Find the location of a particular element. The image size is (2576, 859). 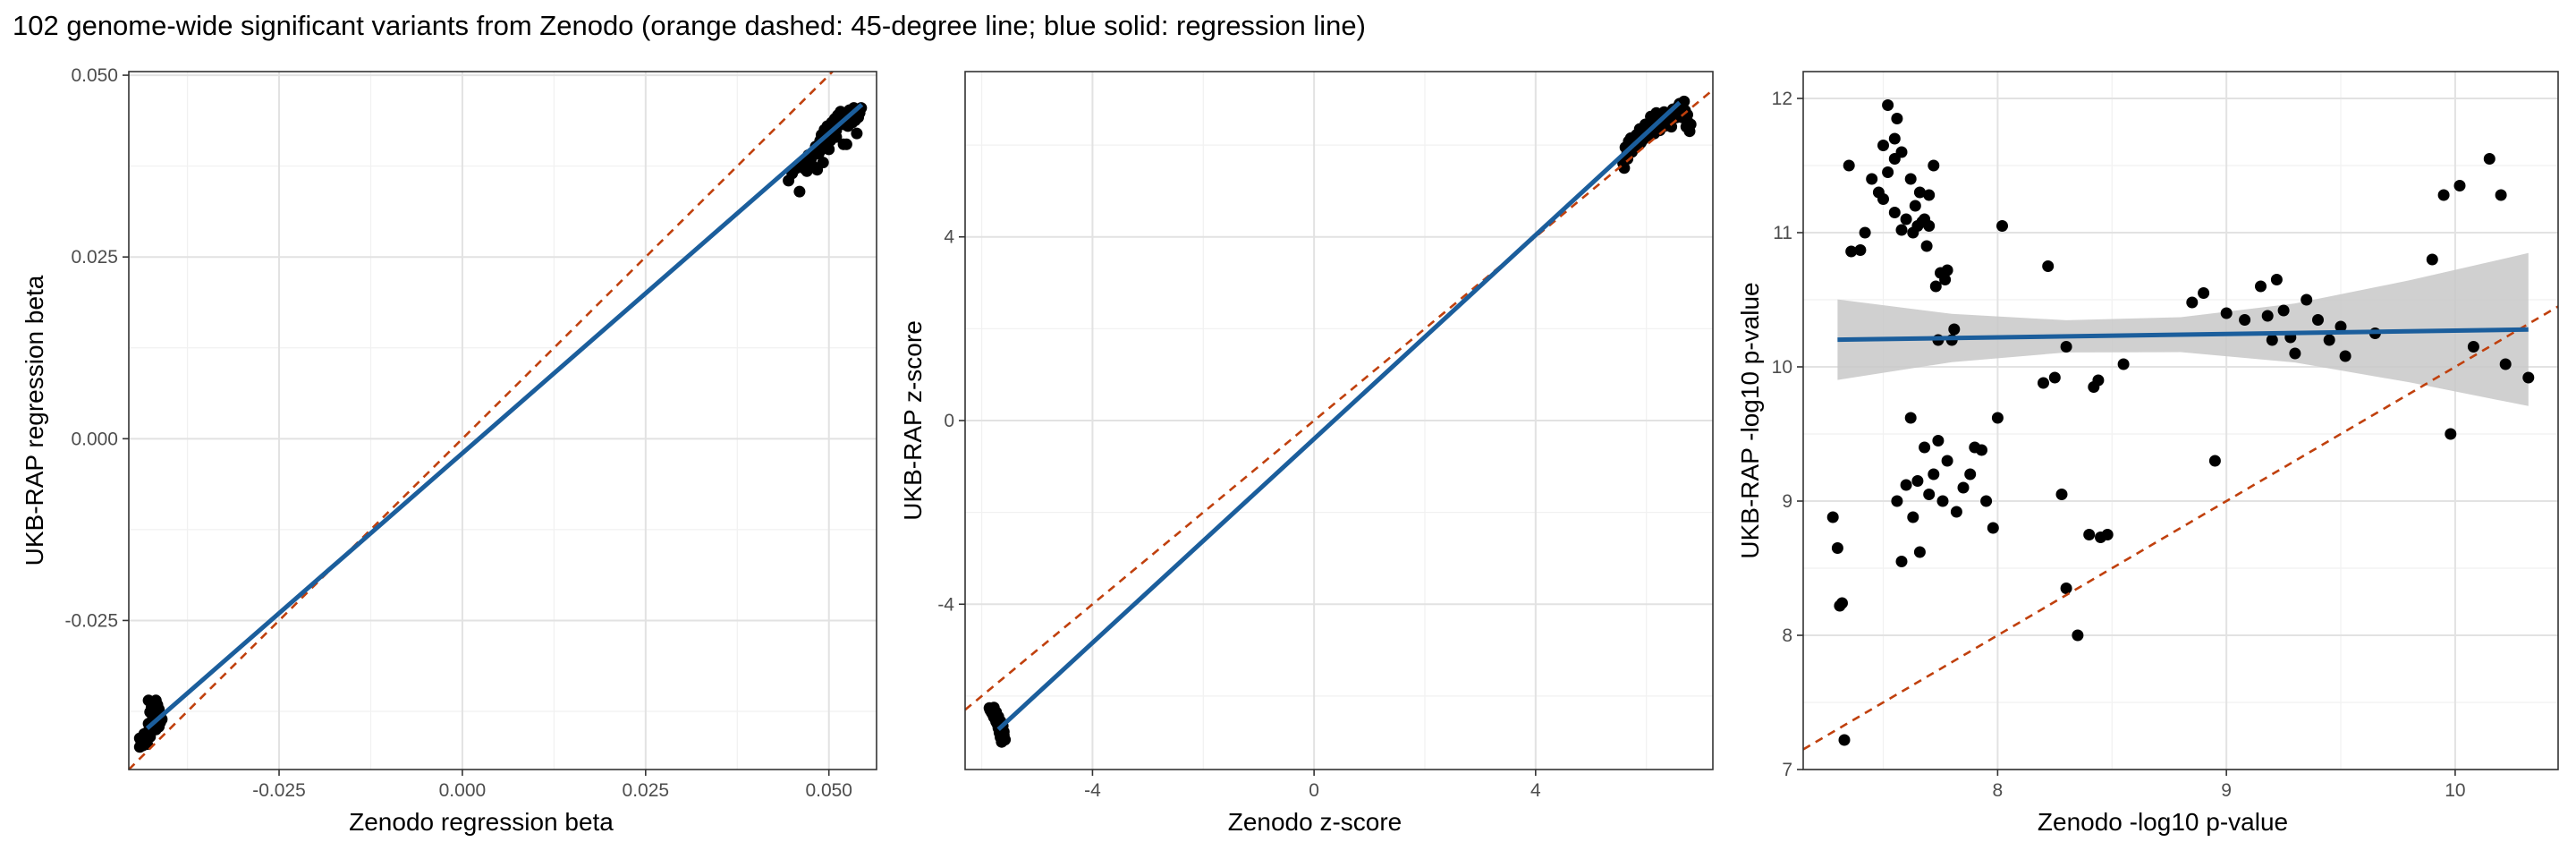

y-axis-label: UKB-RAP regression beta is located at coordinates (34, 420).